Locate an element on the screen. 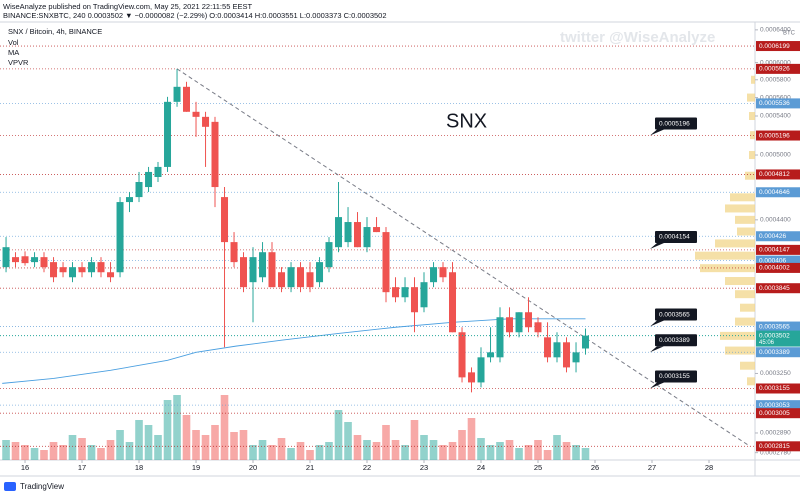 This screenshot has width=800, height=496. level-label: 0.0003845 is located at coordinates (774, 288).